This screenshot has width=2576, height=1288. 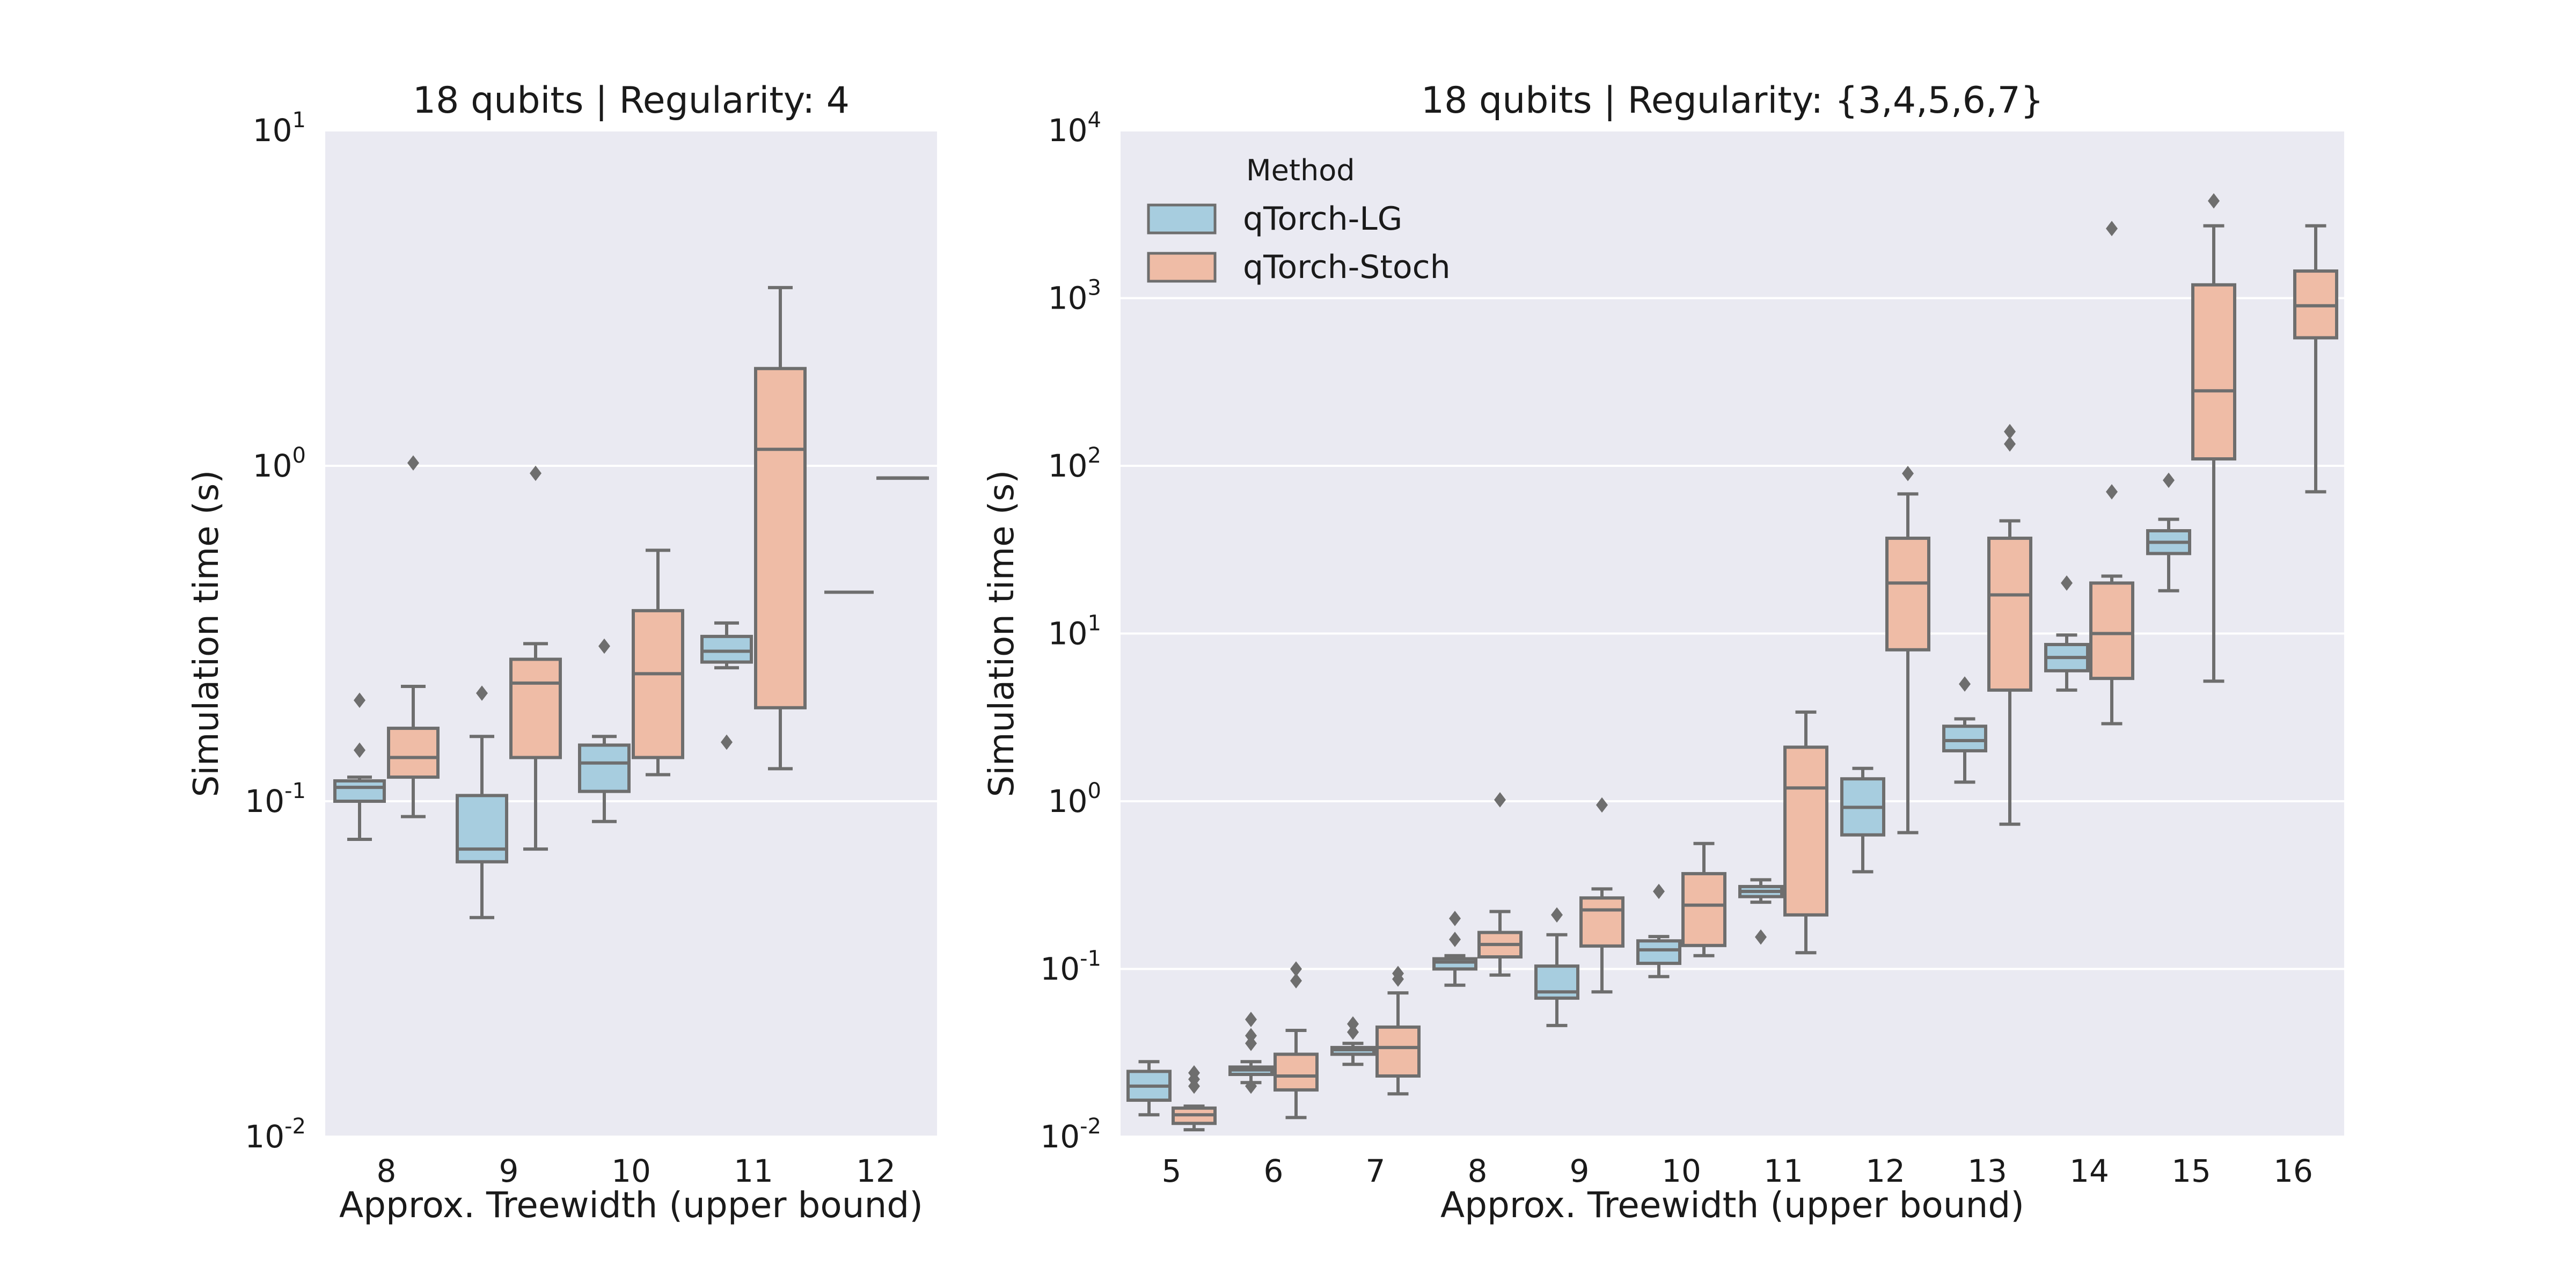 What do you see at coordinates (631, 1171) in the screenshot?
I see `left-x-tick-label: 10` at bounding box center [631, 1171].